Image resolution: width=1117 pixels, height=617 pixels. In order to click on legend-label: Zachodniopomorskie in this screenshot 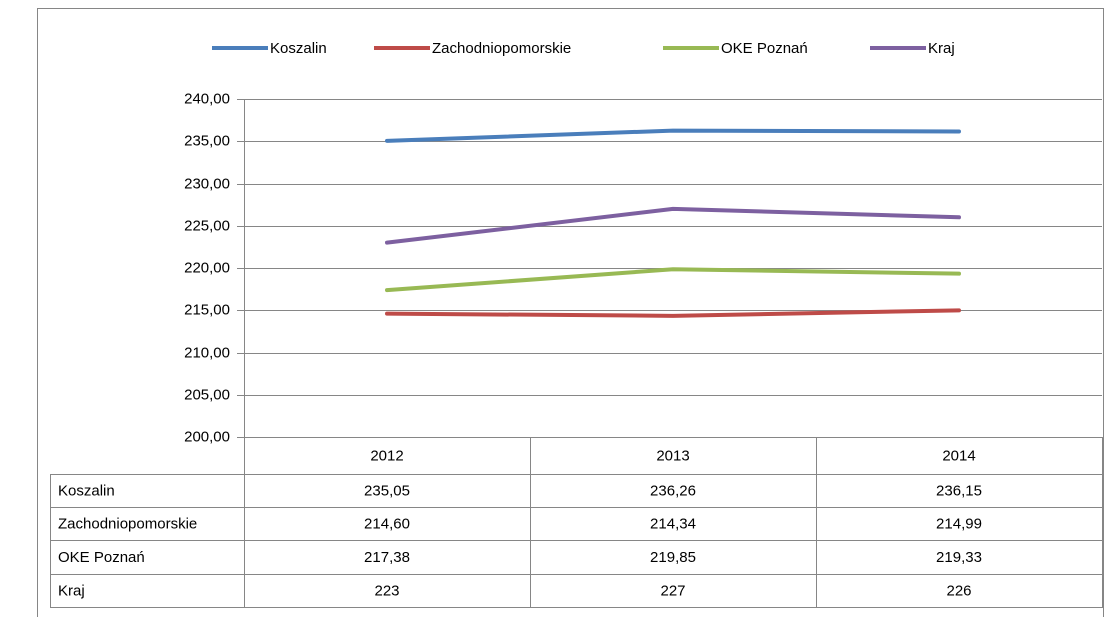, I will do `click(501, 48)`.